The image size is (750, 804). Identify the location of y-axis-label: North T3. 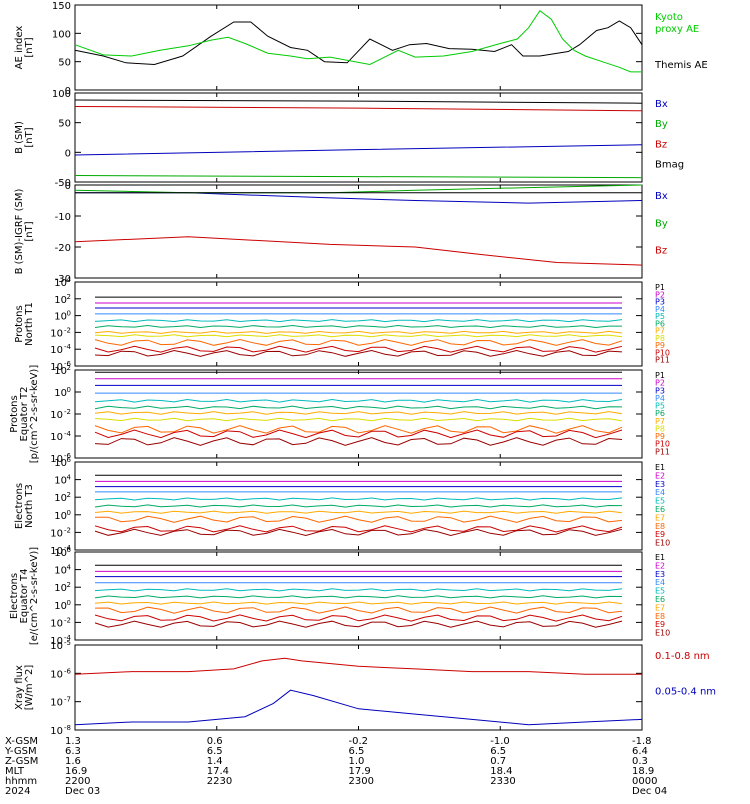
(29, 506).